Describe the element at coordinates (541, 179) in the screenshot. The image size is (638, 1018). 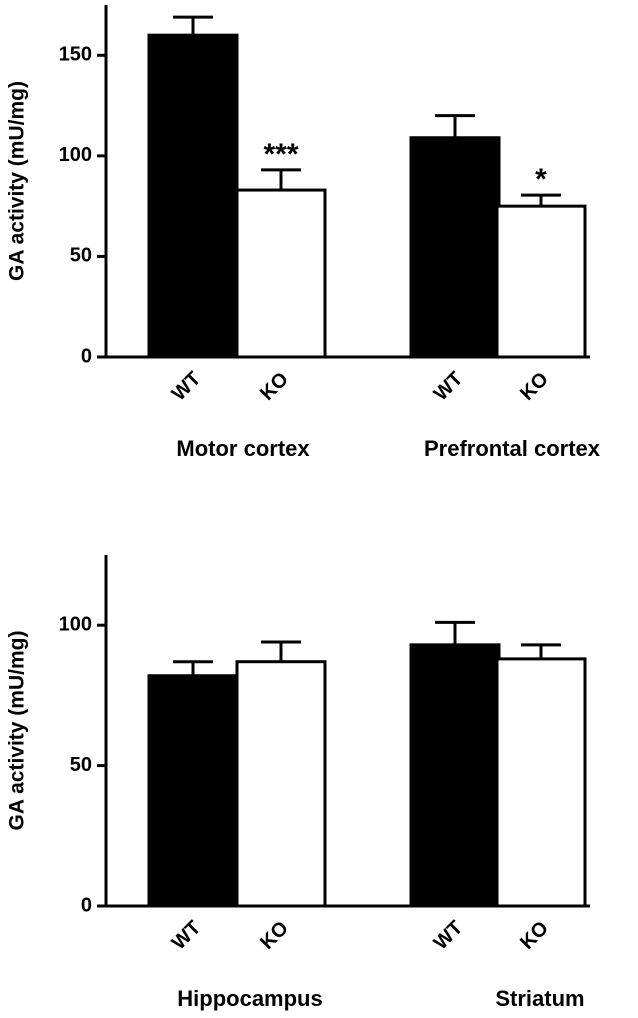
I see `significance-label: *` at that location.